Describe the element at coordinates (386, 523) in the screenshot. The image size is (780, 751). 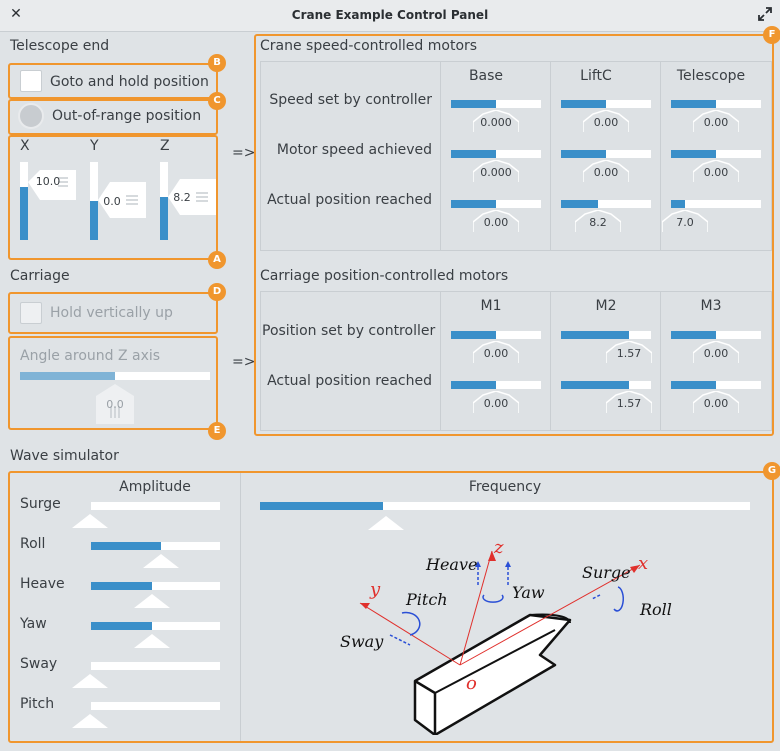
I see `frequency-slider-thumb` at that location.